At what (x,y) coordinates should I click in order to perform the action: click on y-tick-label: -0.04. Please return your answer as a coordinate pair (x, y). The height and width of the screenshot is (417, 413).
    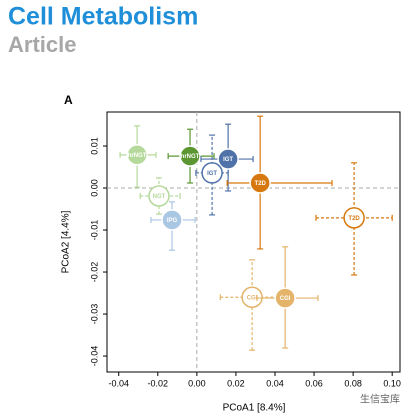
    Looking at the image, I should click on (94, 356).